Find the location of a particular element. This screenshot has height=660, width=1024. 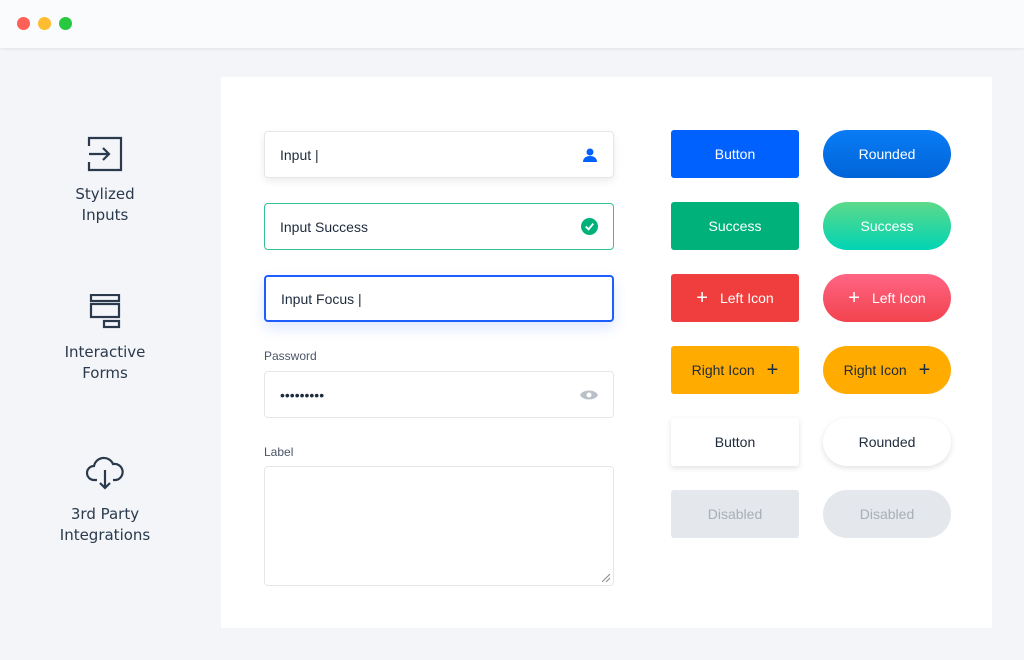

input-field: Input | is located at coordinates (439, 154).